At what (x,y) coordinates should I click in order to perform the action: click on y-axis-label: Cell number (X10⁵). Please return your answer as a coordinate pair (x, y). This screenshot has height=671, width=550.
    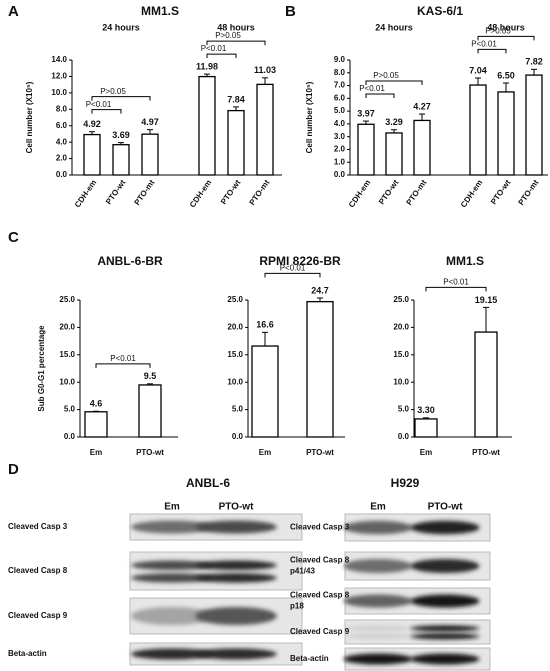
    Looking at the image, I should click on (29, 117).